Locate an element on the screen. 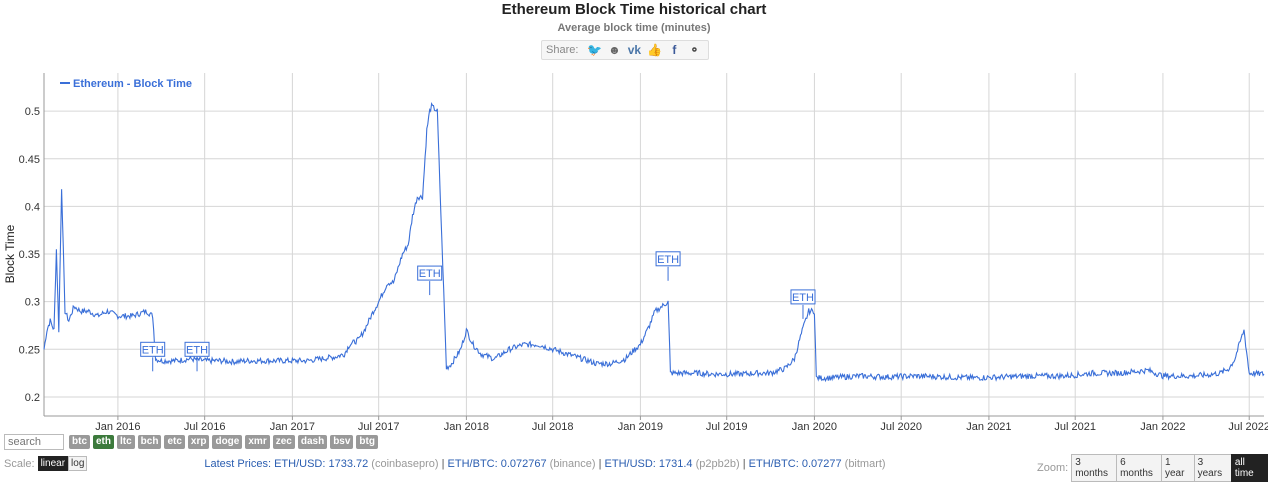  chart-annotations: ETH ETH ETH ETH ETH is located at coordinates (478, 311).